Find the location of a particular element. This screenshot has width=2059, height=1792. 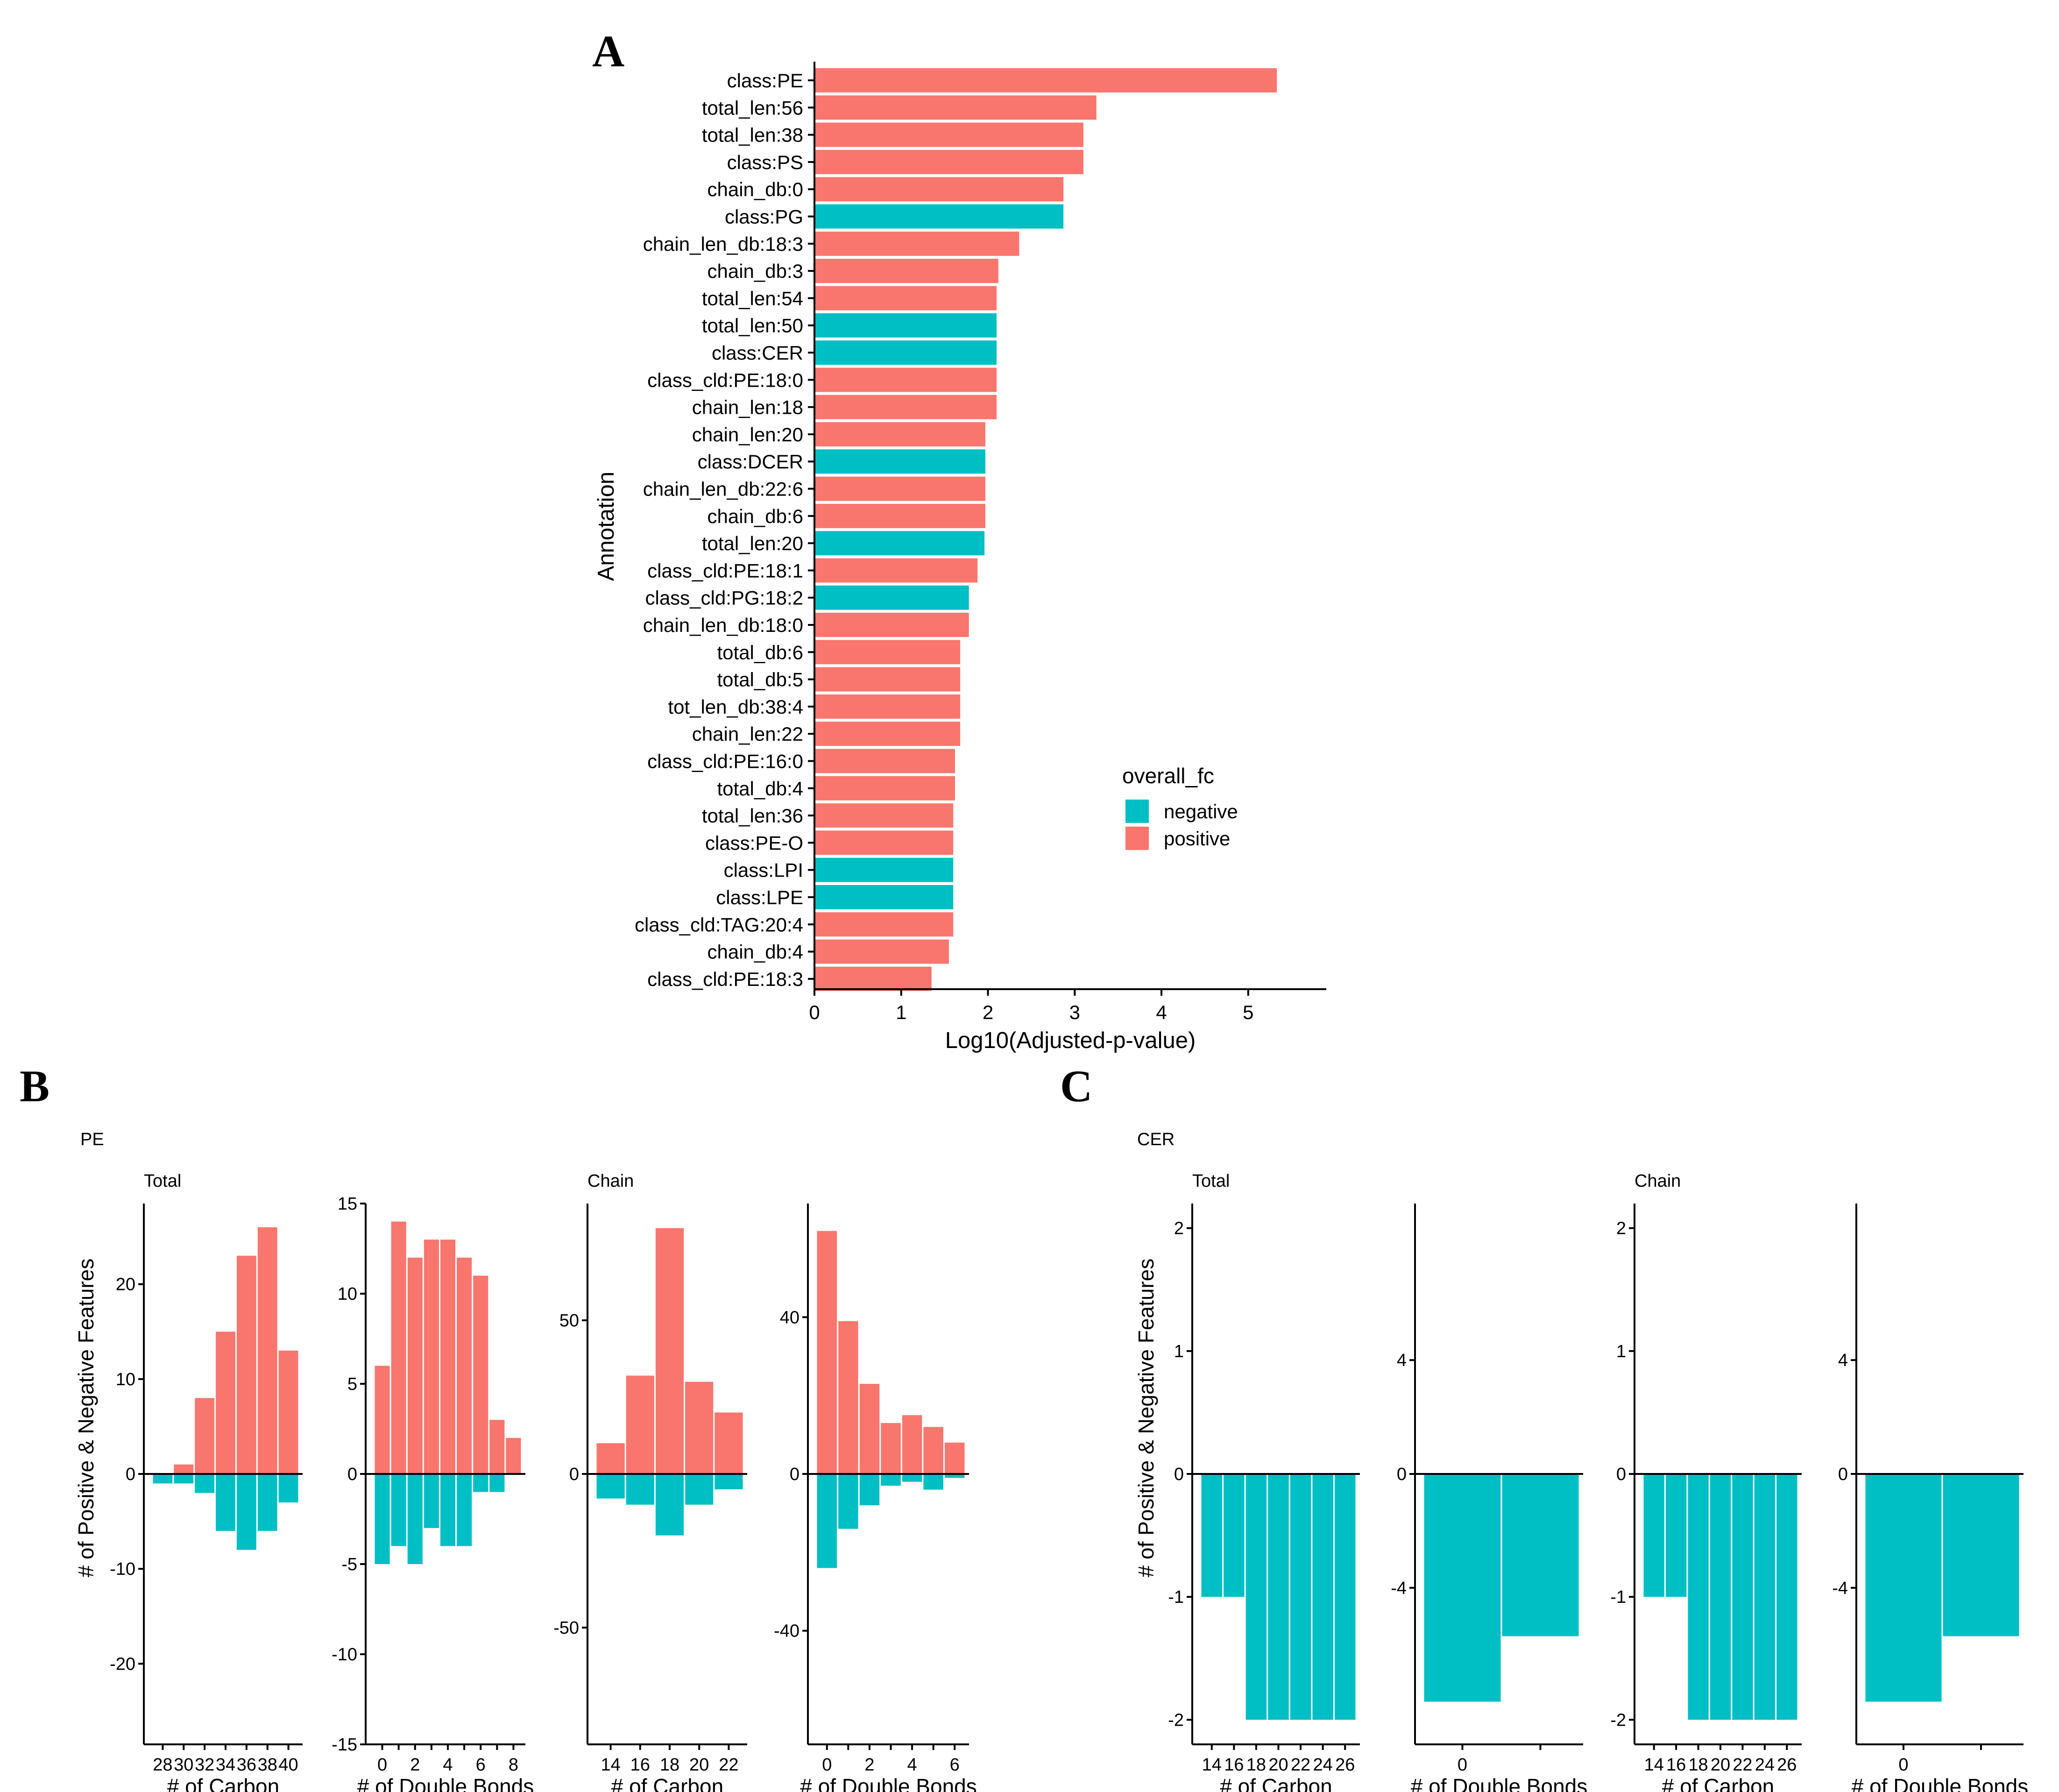

category-label: class_cld:PE:18:0 is located at coordinates (725, 380).